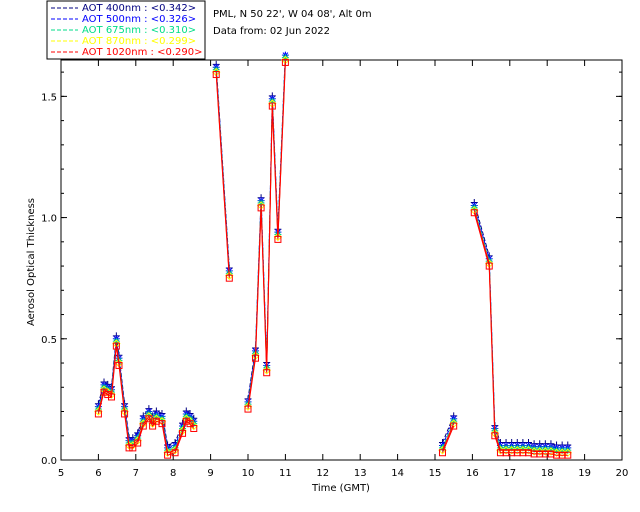 The width and height of the screenshot is (640, 512). I want to click on y-tick-label: 0.5, so click(49, 340).